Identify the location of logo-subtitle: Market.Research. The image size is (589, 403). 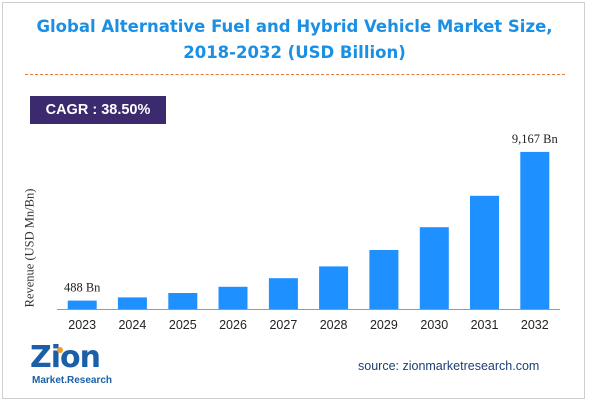
(72, 380).